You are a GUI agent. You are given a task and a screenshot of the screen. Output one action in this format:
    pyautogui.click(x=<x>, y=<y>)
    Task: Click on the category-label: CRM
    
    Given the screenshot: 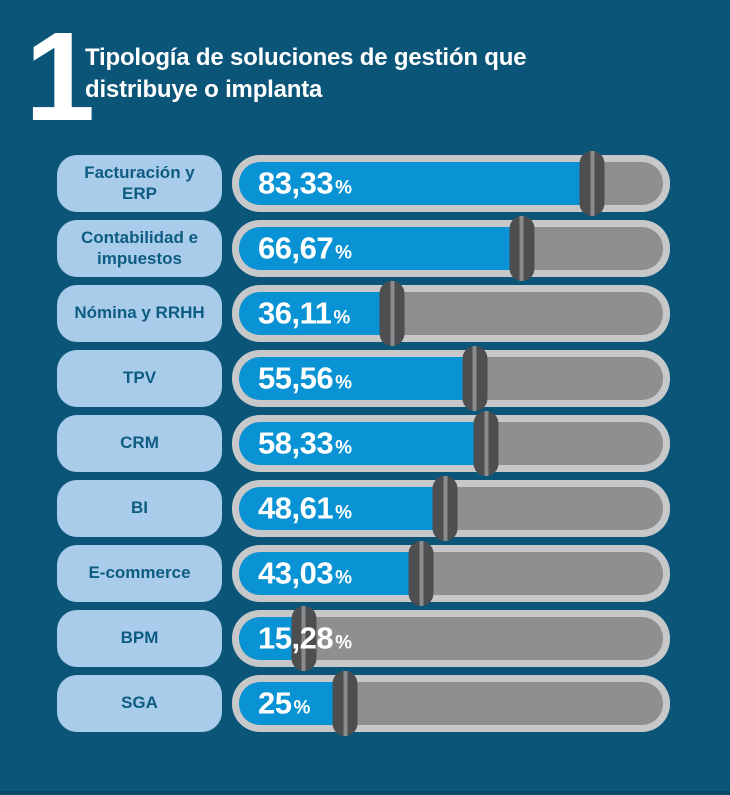 What is the action you would take?
    pyautogui.click(x=139, y=443)
    